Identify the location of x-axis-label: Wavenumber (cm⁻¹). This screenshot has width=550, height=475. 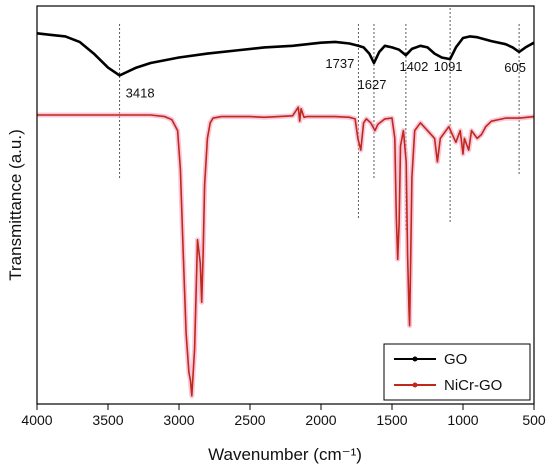
(285, 454).